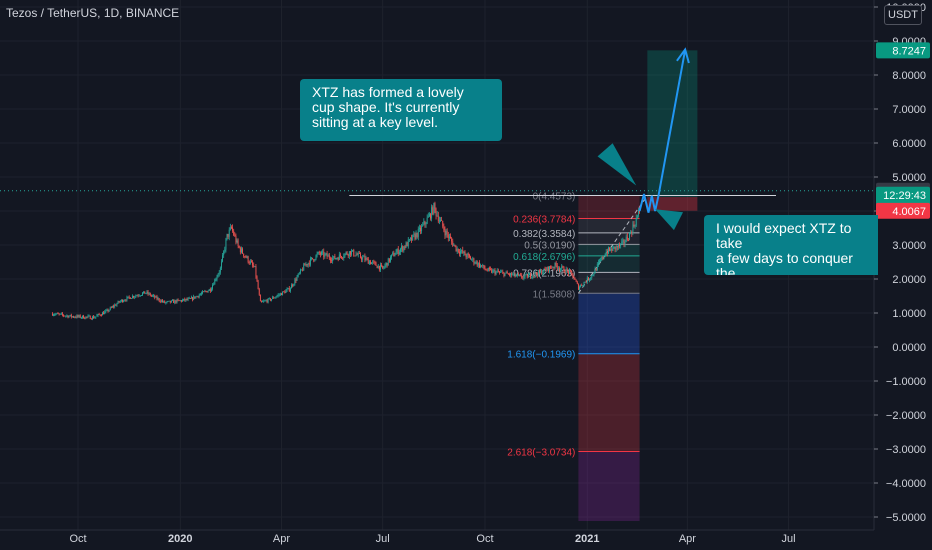 The width and height of the screenshot is (932, 550). I want to click on fib-level-label: 2.618(−3.0734), so click(541, 452).